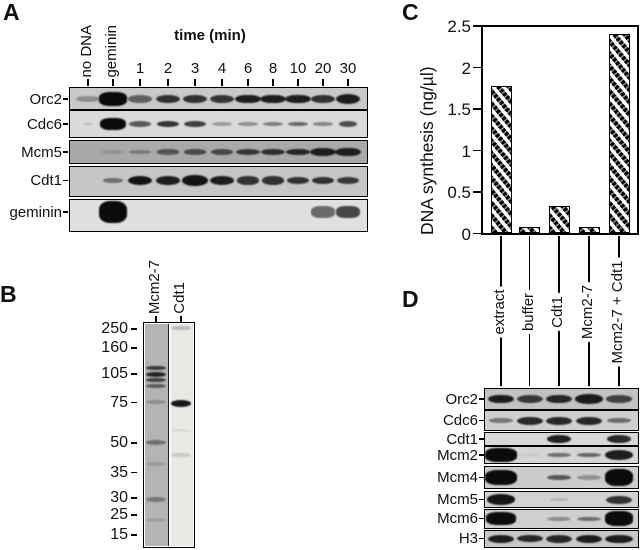  What do you see at coordinates (119, 514) in the screenshot?
I see `panel-b-mw-label: 25` at bounding box center [119, 514].